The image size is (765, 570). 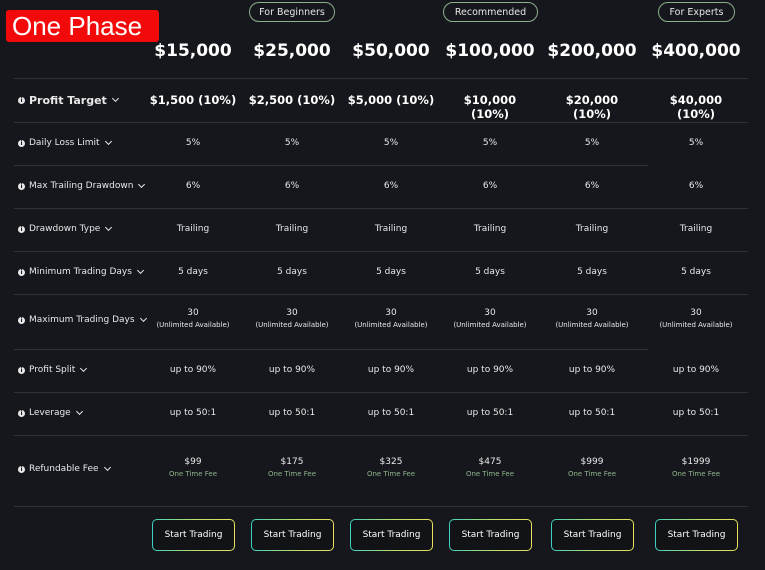 I want to click on row-label-profit-target: i Profit Target, so click(x=68, y=100).